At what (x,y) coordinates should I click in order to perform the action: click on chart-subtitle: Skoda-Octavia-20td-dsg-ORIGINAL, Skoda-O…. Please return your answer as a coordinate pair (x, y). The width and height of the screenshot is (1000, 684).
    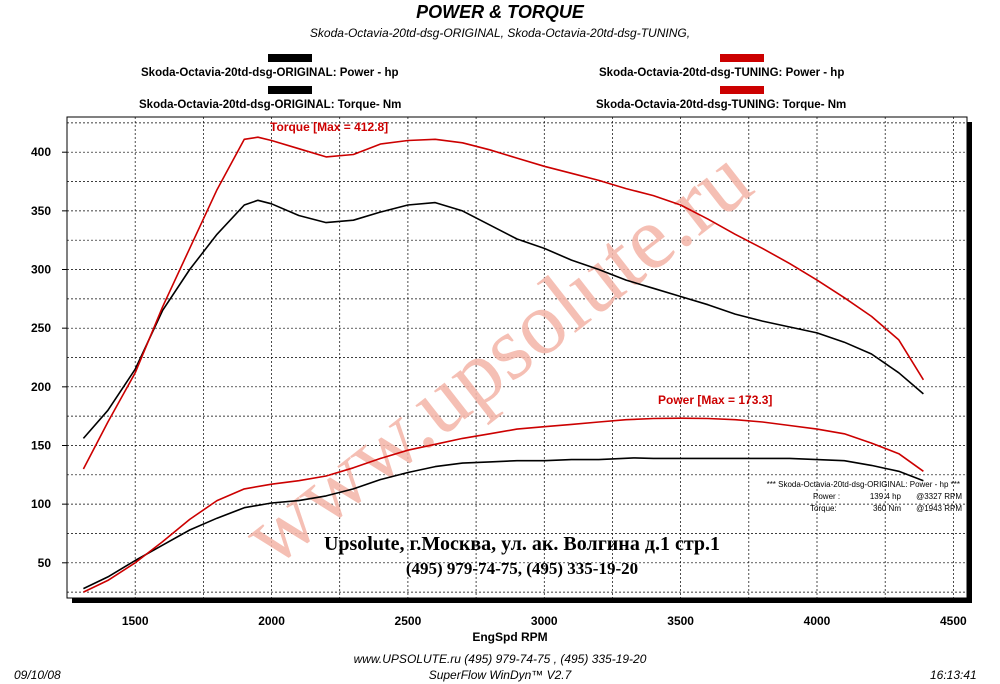
    Looking at the image, I should click on (500, 33).